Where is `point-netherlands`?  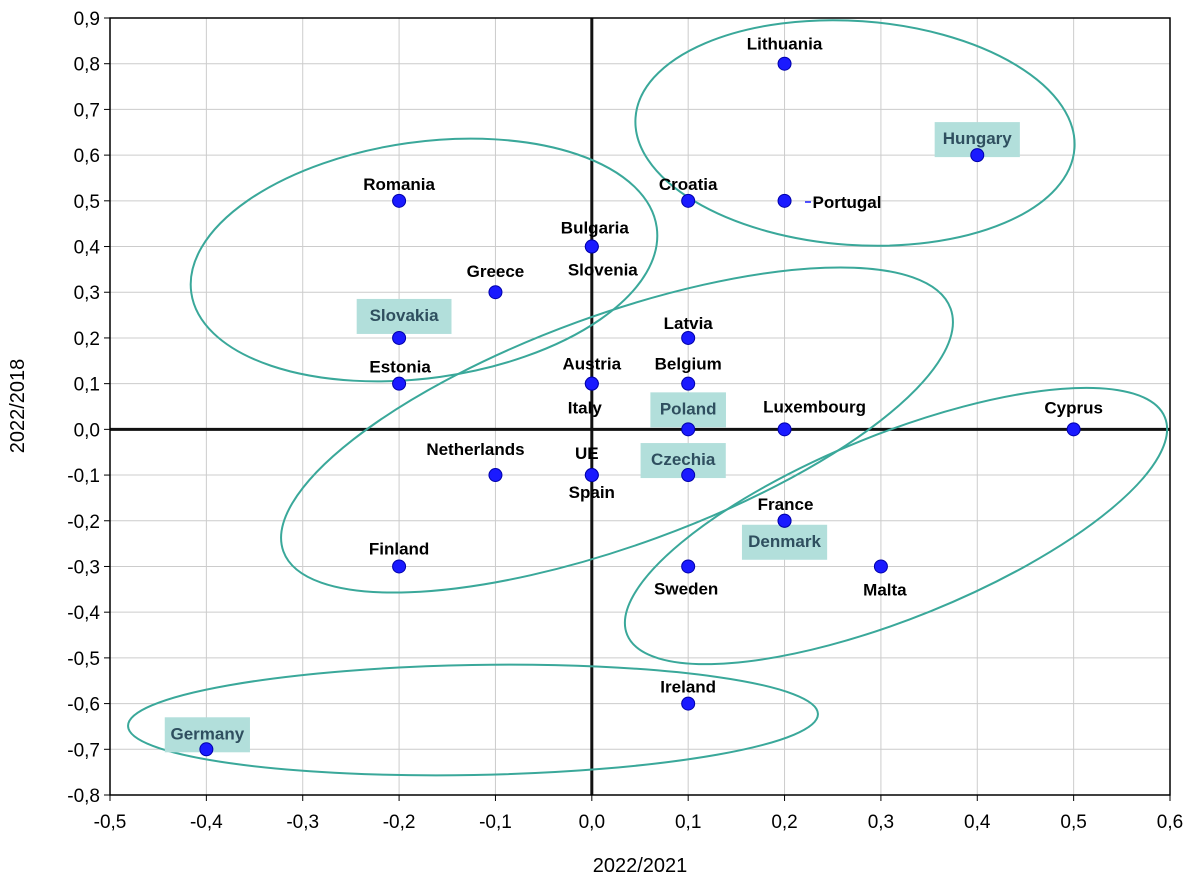 point-netherlands is located at coordinates (495, 475).